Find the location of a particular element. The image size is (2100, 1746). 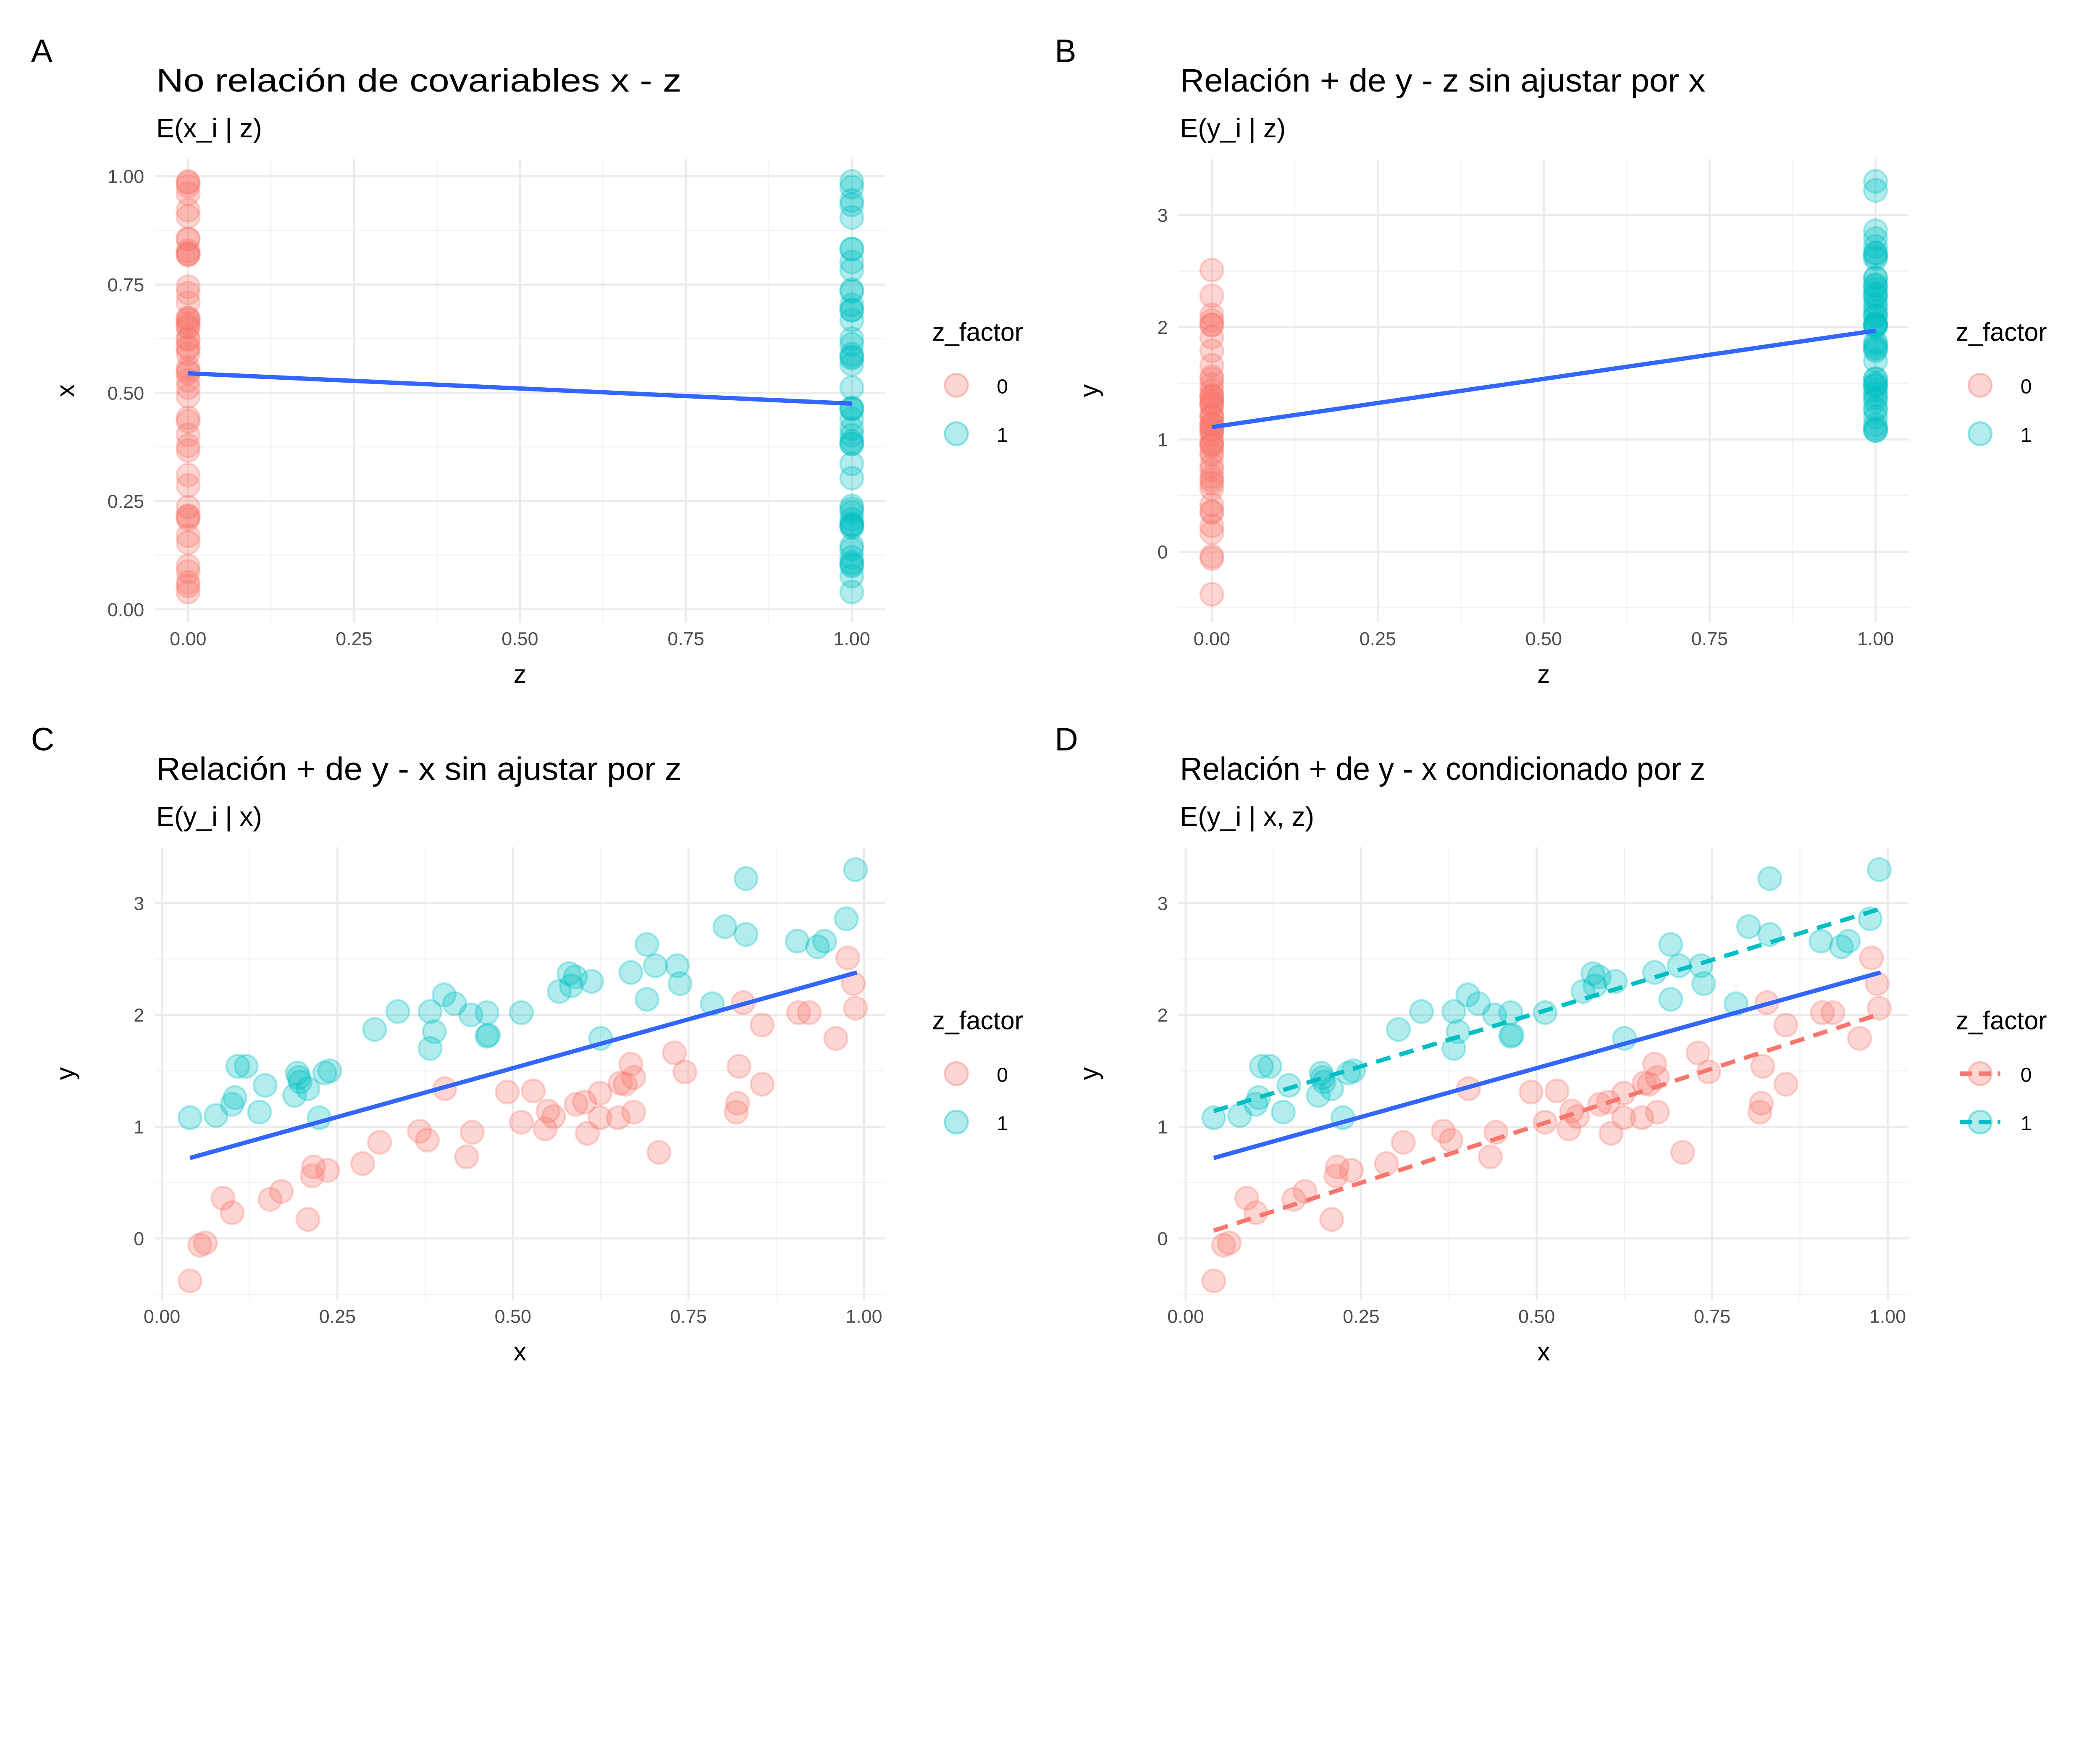

x-axis-label: x is located at coordinates (520, 1351).